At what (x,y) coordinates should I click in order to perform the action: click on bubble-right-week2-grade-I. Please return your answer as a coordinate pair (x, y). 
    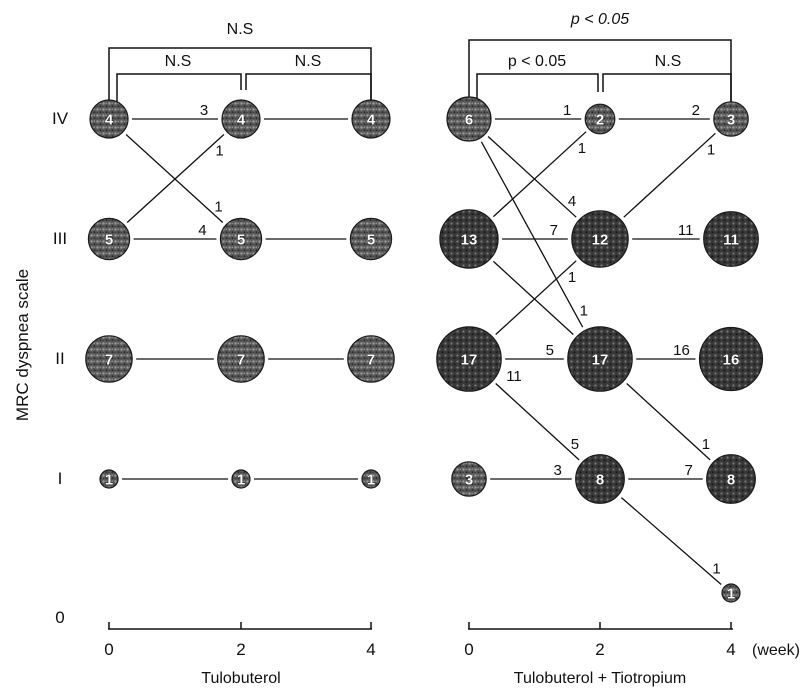
    Looking at the image, I should click on (600, 479).